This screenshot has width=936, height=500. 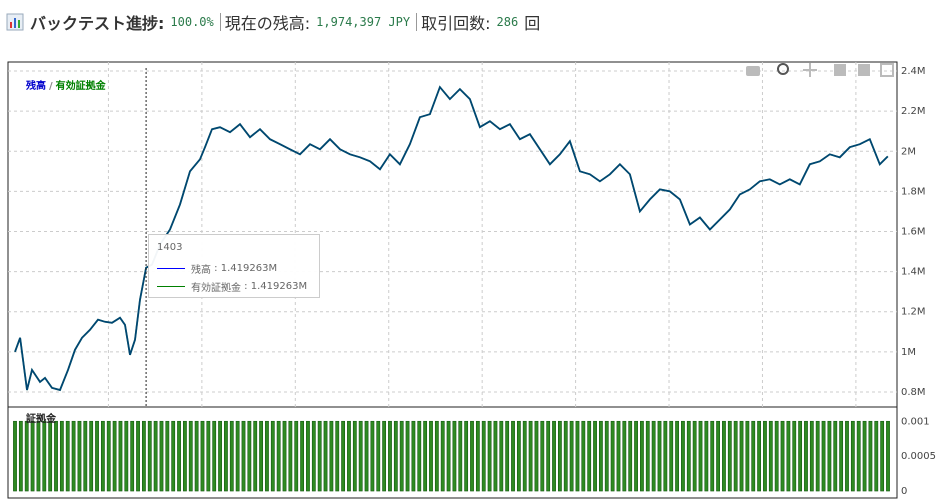 What do you see at coordinates (887, 70) in the screenshot?
I see `reset-button` at bounding box center [887, 70].